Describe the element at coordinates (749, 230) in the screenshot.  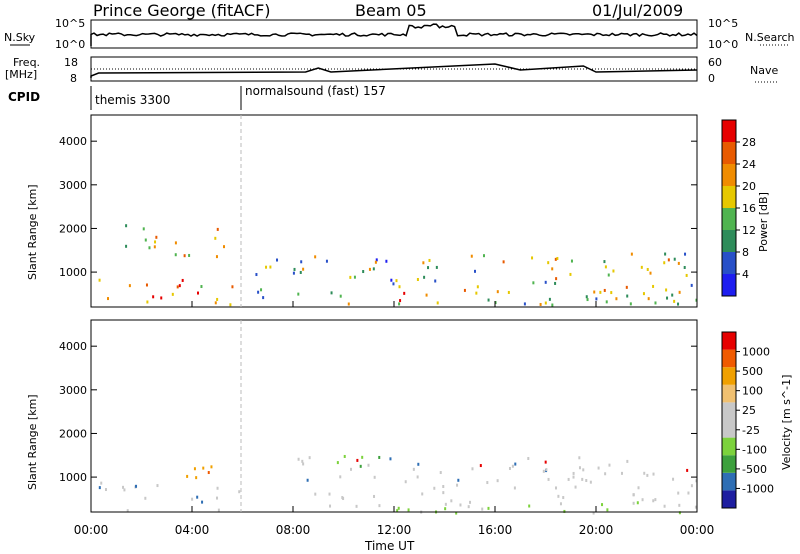
I see `colorbar-tick-label: 12` at that location.